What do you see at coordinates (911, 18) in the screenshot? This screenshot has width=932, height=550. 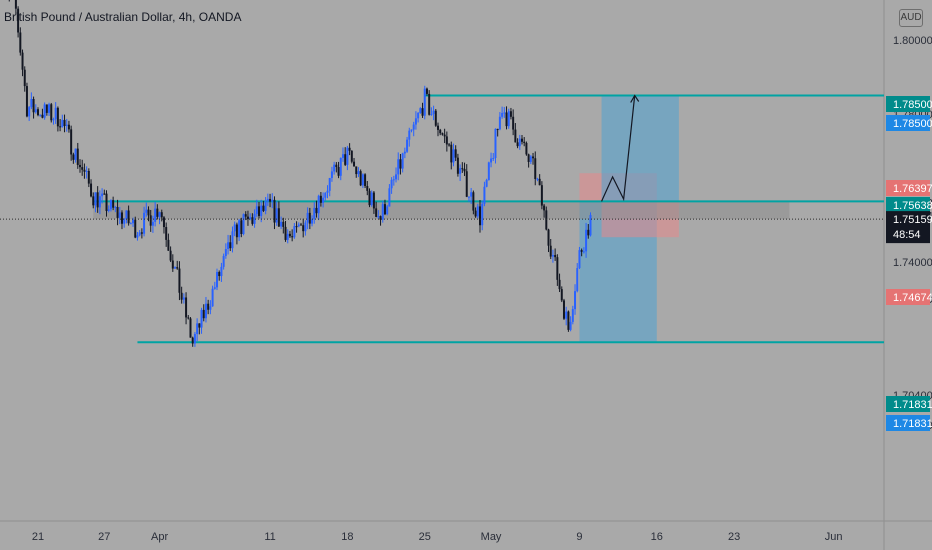 I see `currency-button: AUD` at bounding box center [911, 18].